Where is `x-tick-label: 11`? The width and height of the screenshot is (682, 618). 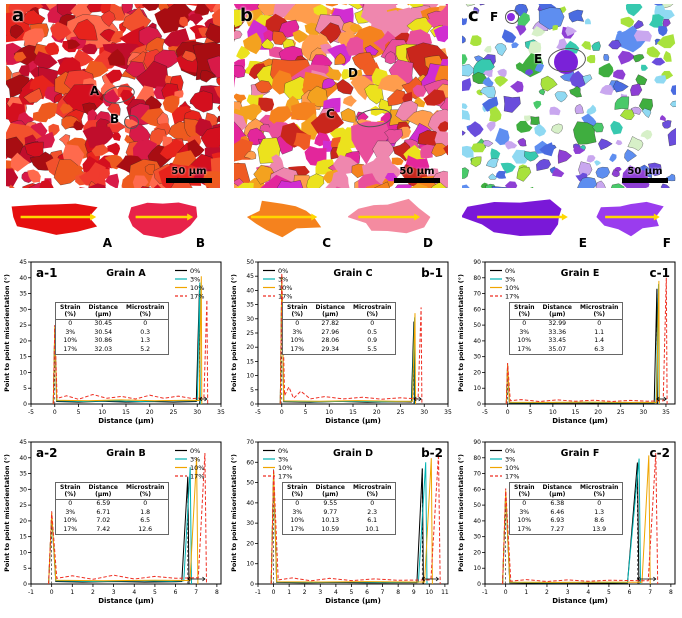 x-tick-label: 11 is located at coordinates (445, 592).